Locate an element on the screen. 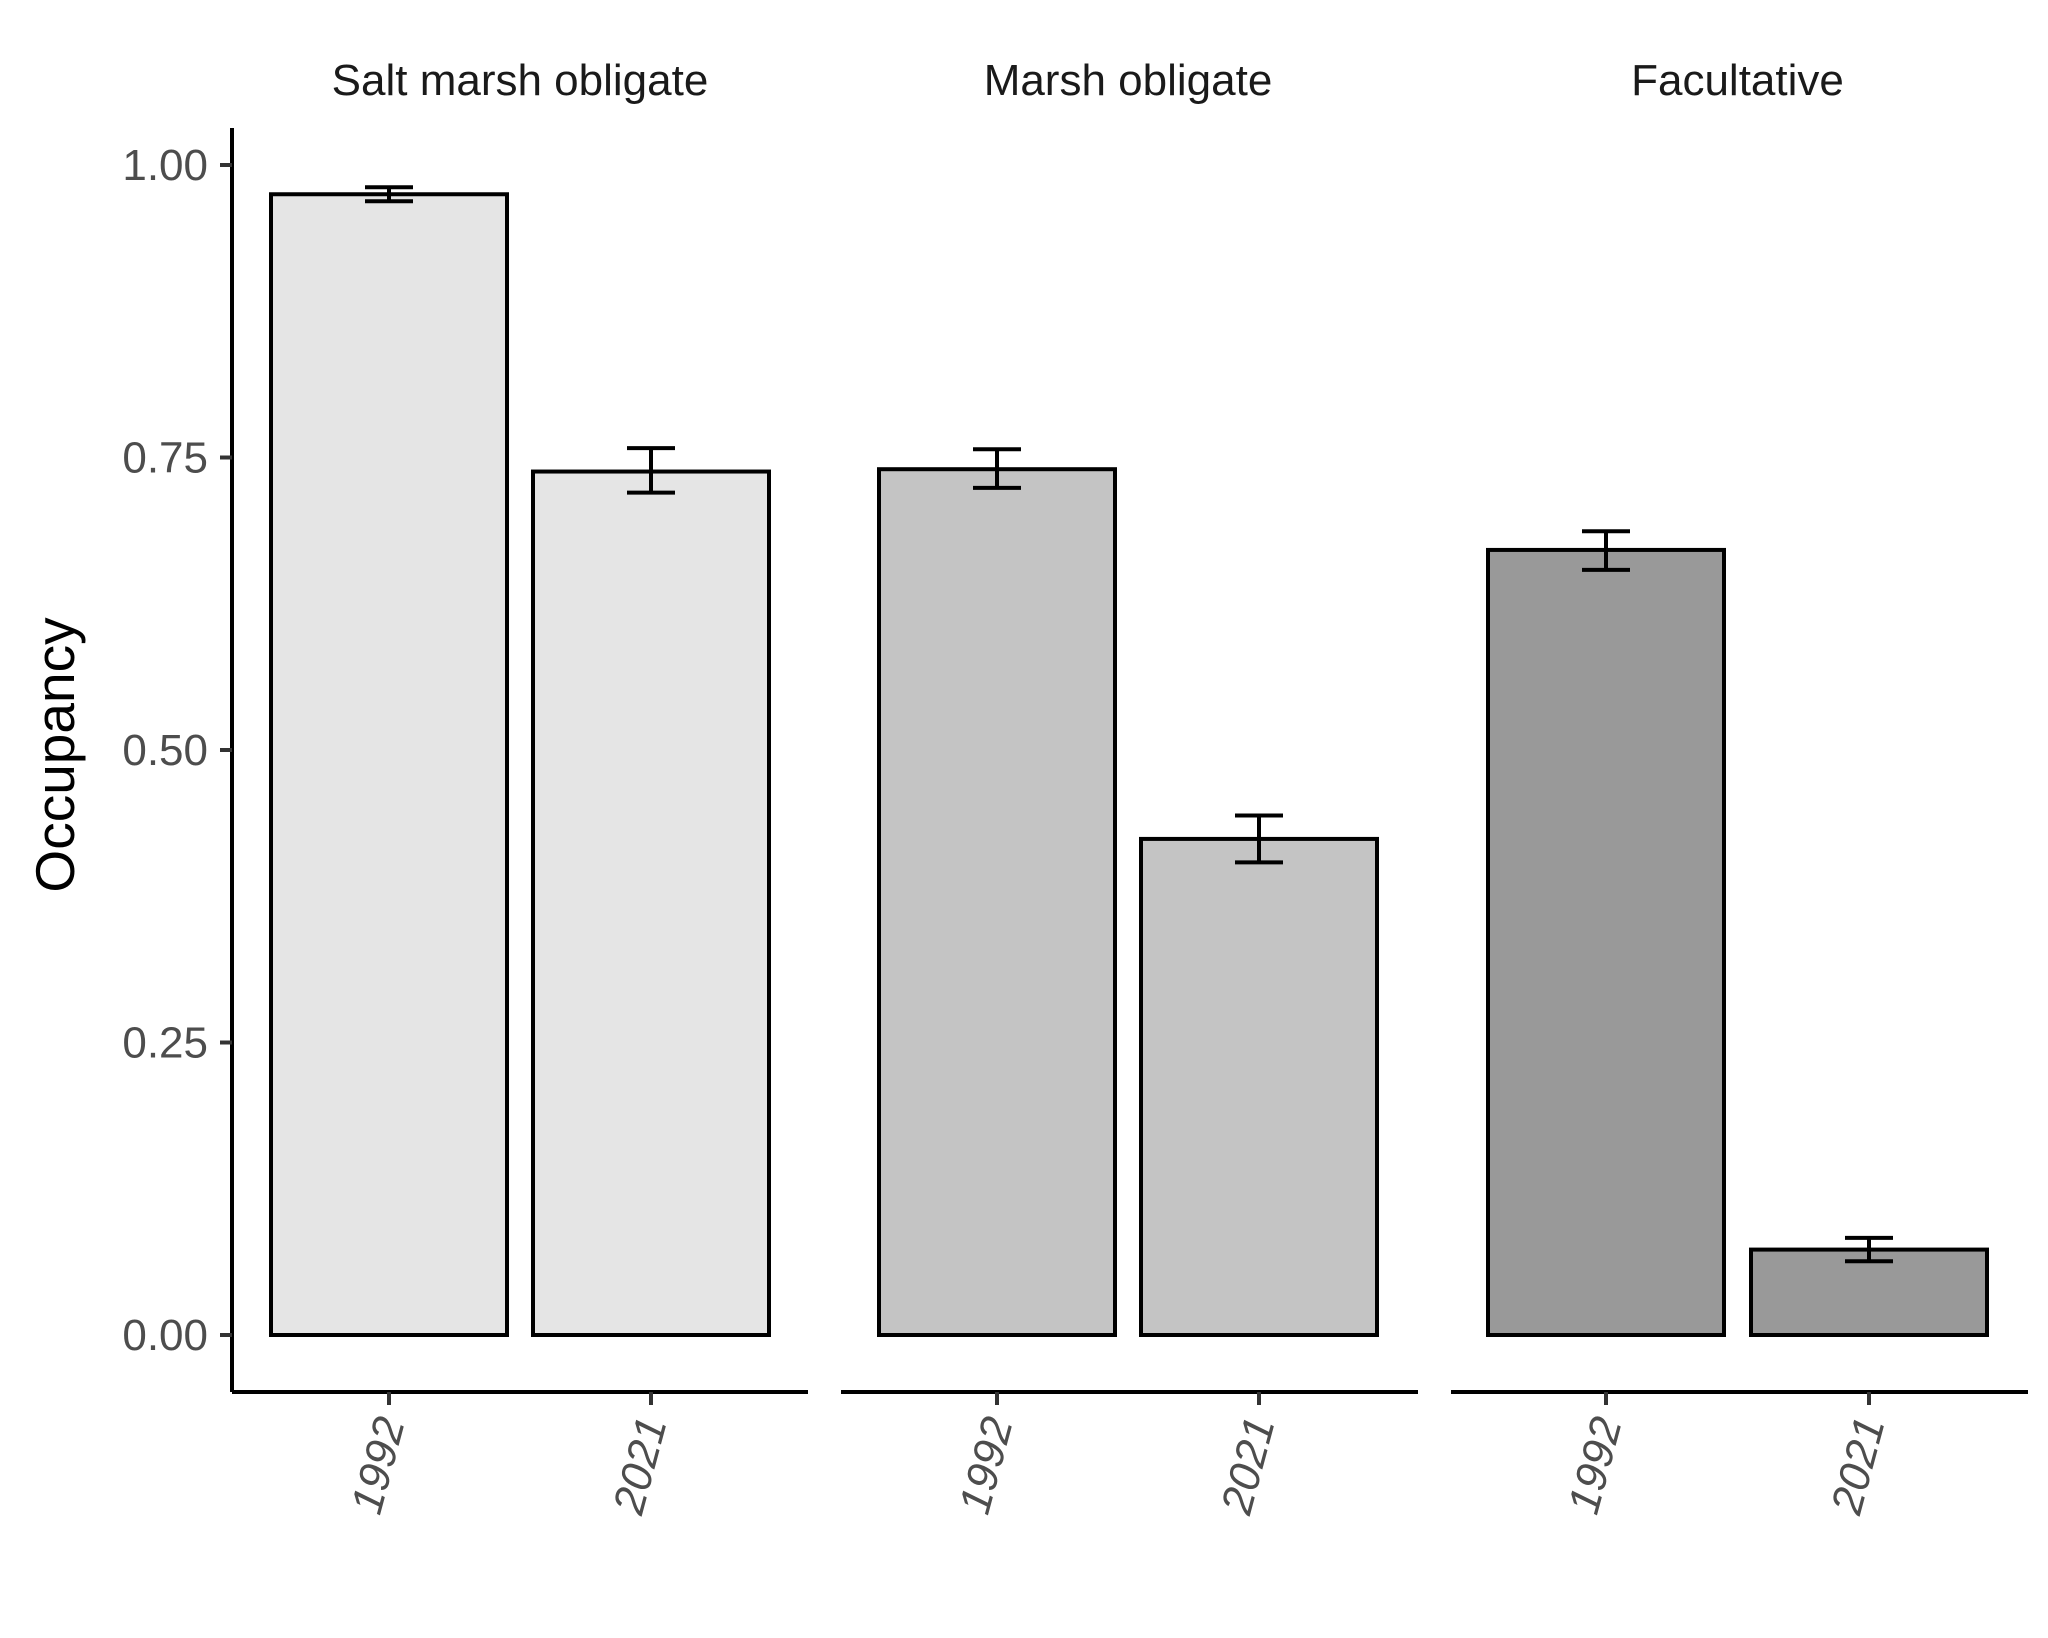  y-axis: 0.00 0.25 0.50 0.75 1.00 is located at coordinates (178, 760).